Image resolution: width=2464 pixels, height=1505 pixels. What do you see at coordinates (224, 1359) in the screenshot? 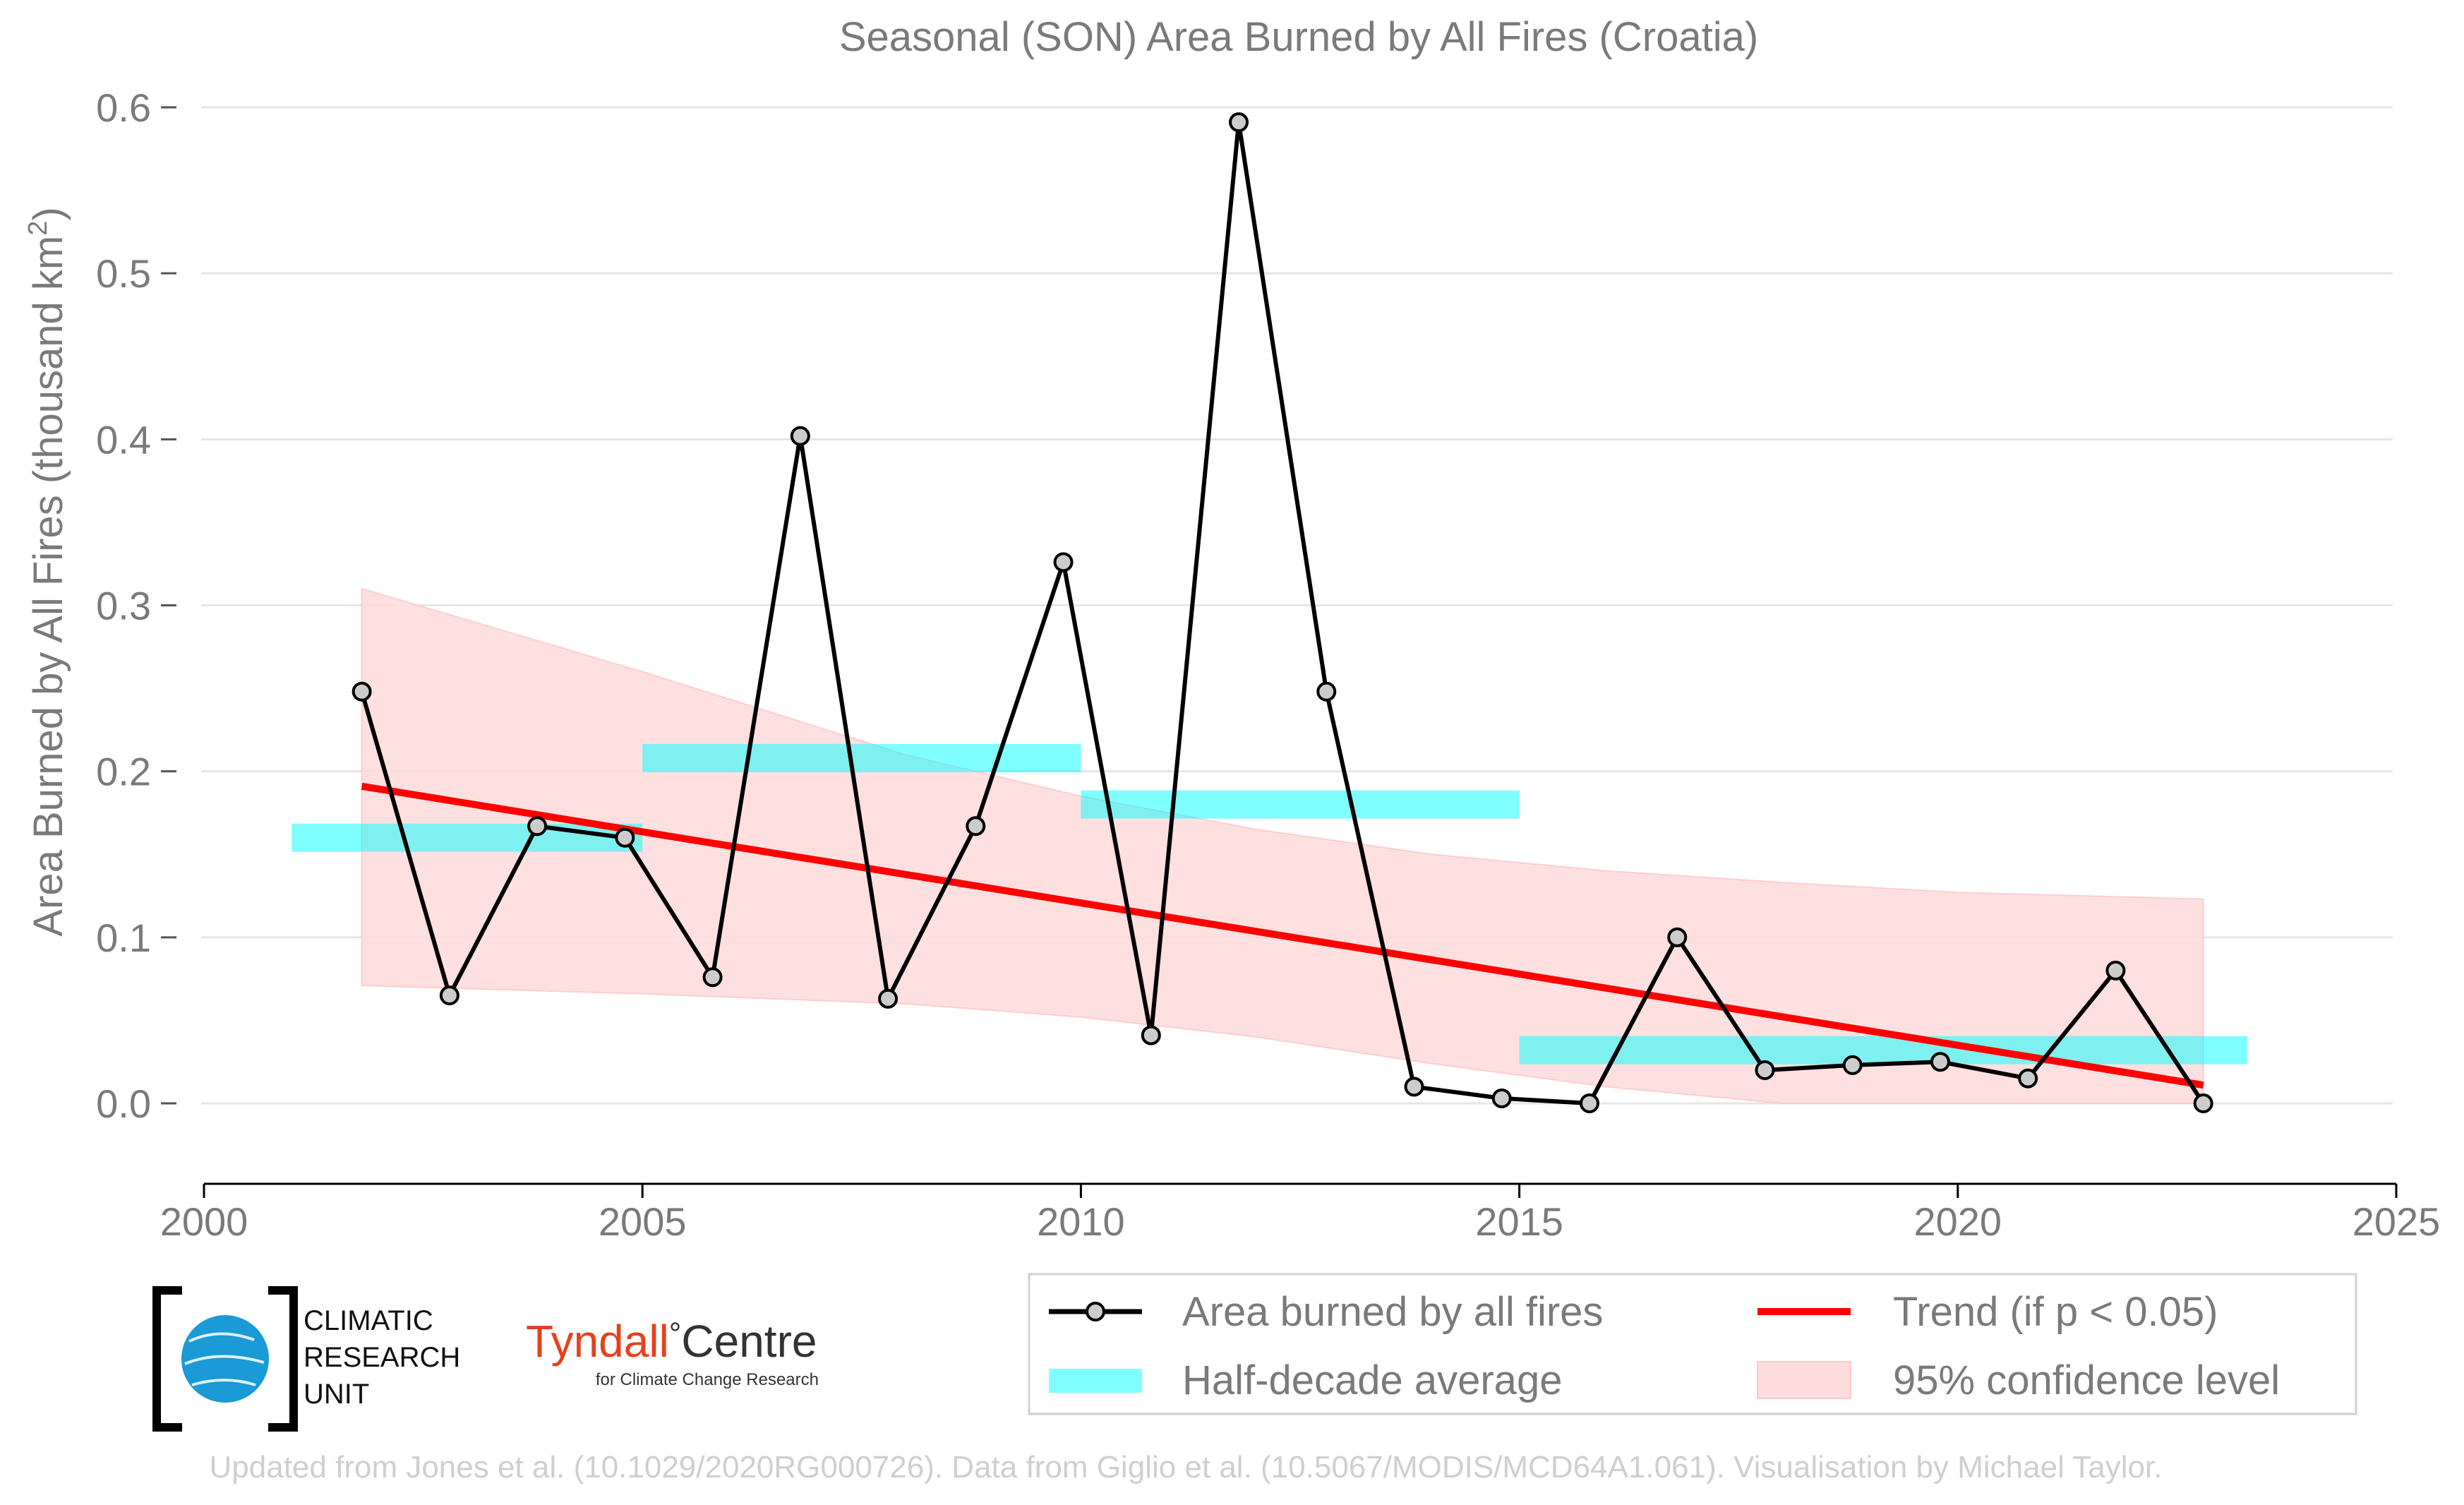
I see `cru-globe-swirl` at bounding box center [224, 1359].